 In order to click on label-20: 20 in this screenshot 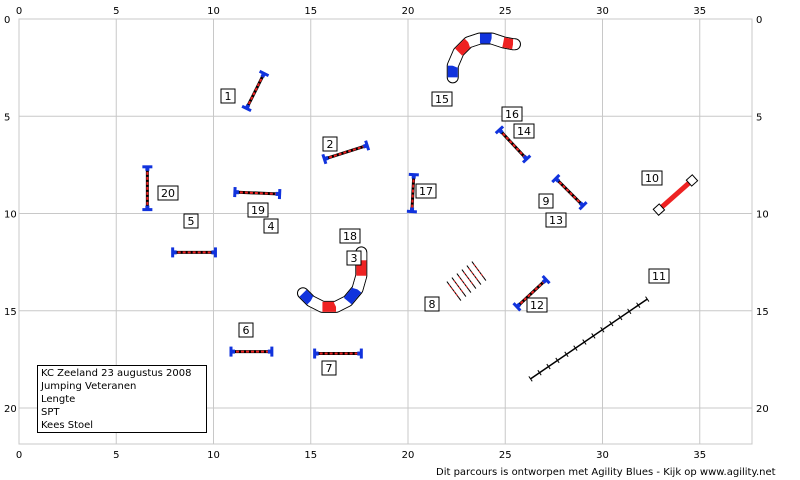, I will do `click(168, 193)`.